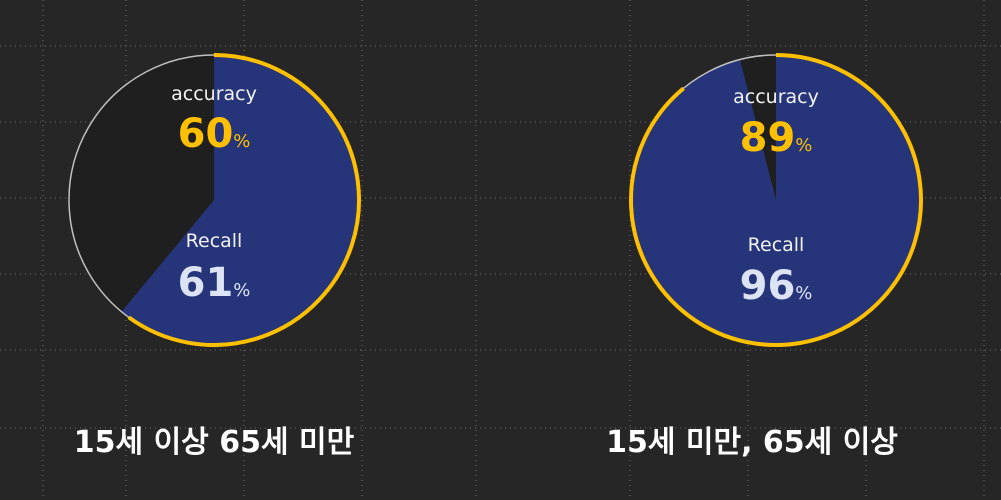 This screenshot has width=1001, height=500. What do you see at coordinates (768, 286) in the screenshot?
I see `recall-value-2: 96` at bounding box center [768, 286].